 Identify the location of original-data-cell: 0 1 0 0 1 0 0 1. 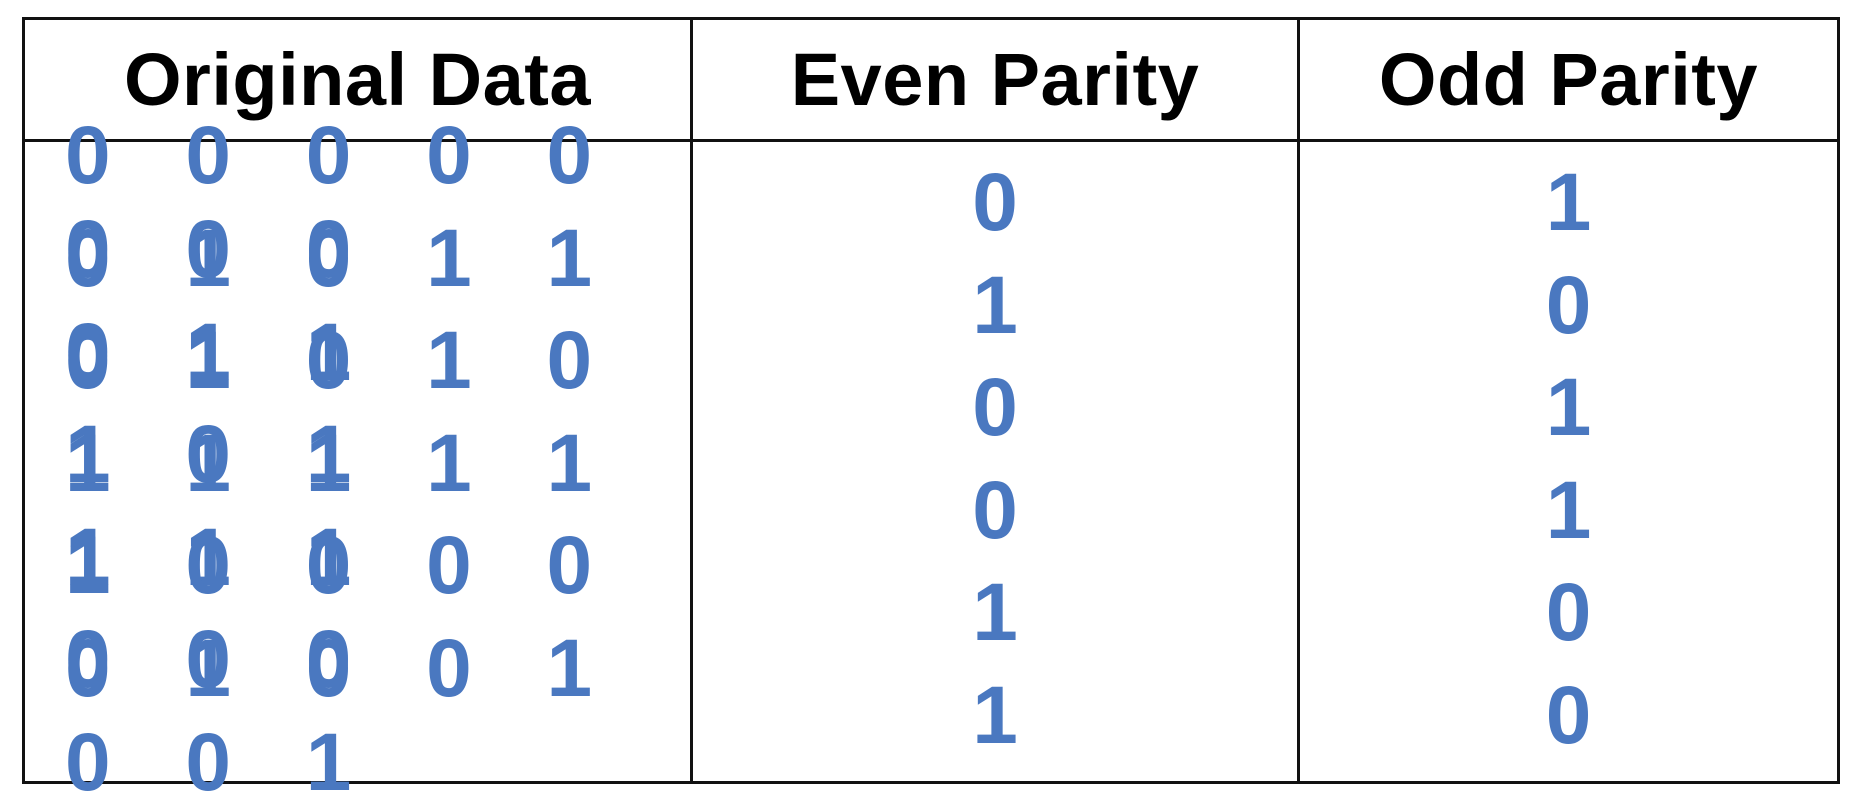
(342, 715).